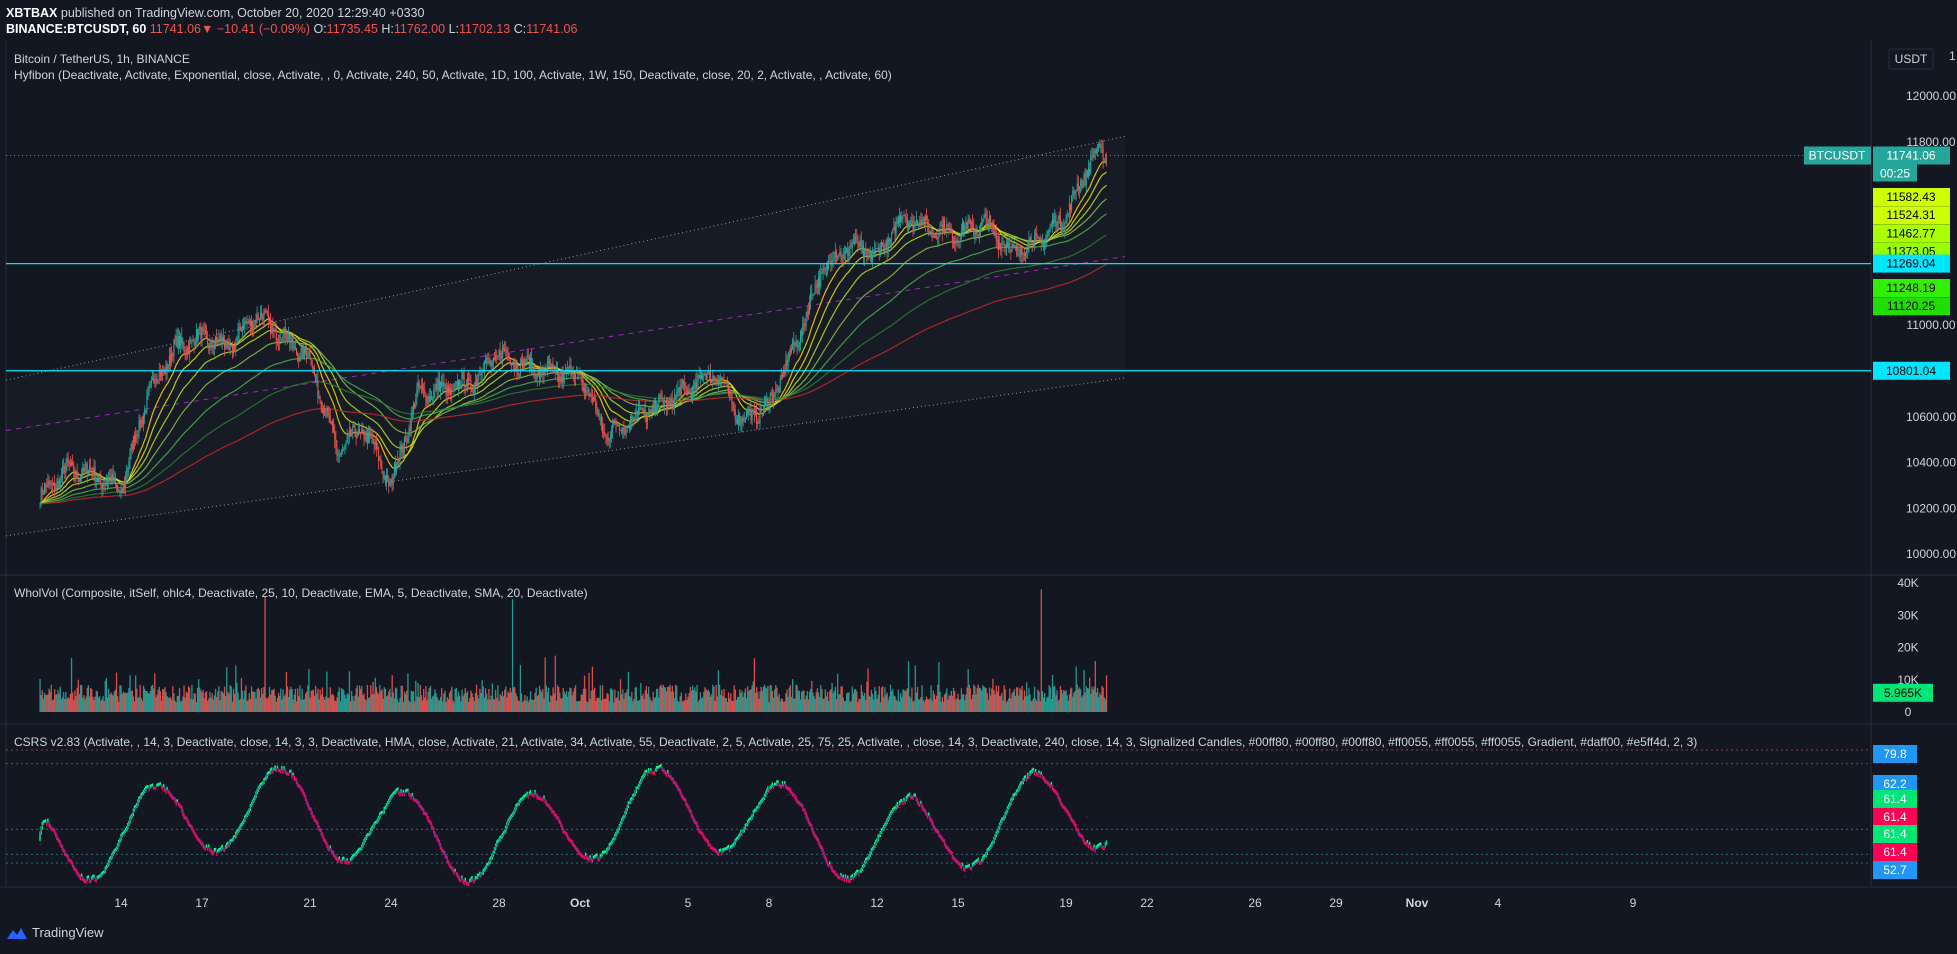 This screenshot has width=1957, height=954. I want to click on currency-button, so click(1911, 59).